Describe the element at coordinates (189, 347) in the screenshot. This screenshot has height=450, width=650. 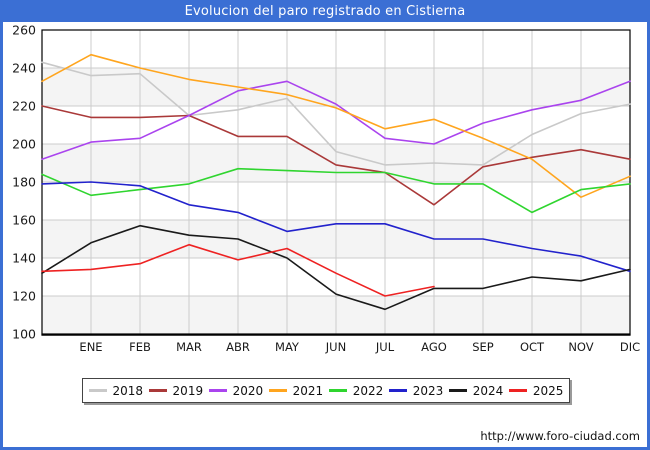
I see `x-tick-label: MAR` at that location.